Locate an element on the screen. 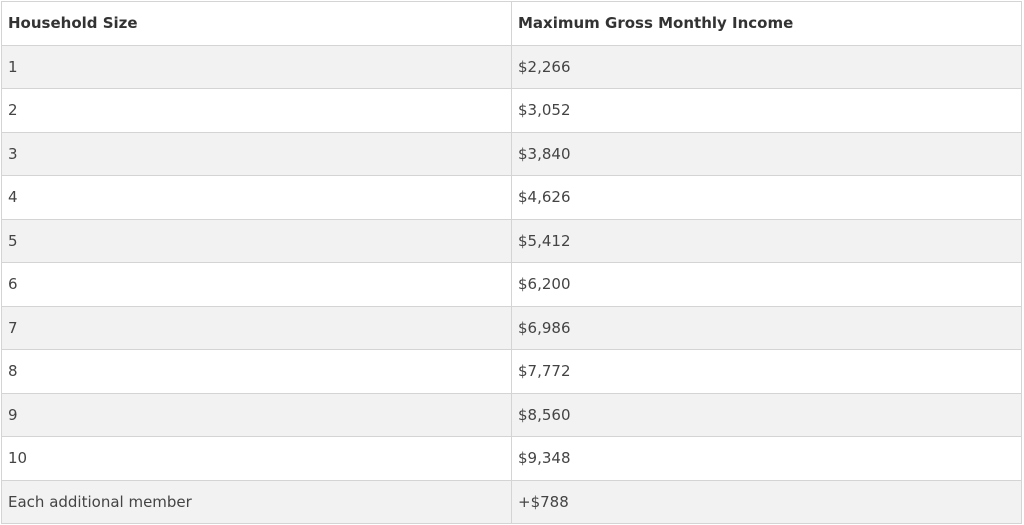 The image size is (1024, 525). household-size-cell: 10 is located at coordinates (256, 458).